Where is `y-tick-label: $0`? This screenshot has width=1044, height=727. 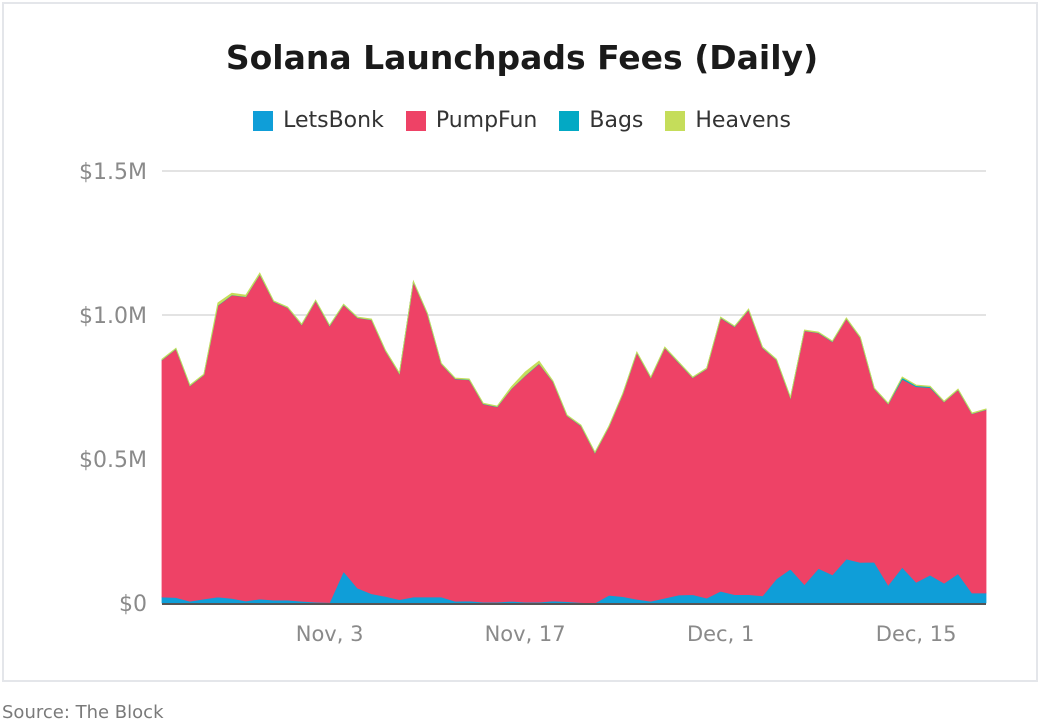 y-tick-label: $0 is located at coordinates (133, 604).